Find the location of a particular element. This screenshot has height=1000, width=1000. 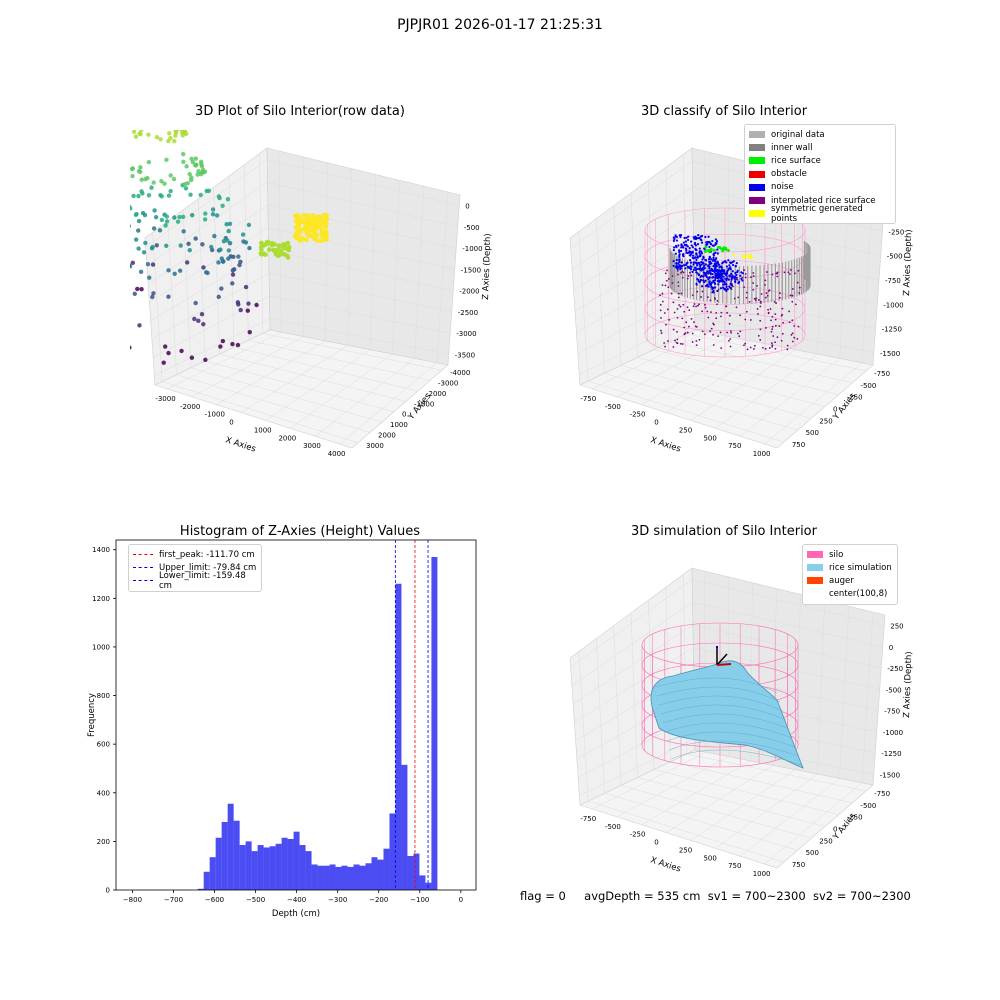

x-tick-label: 0 is located at coordinates (231, 423).